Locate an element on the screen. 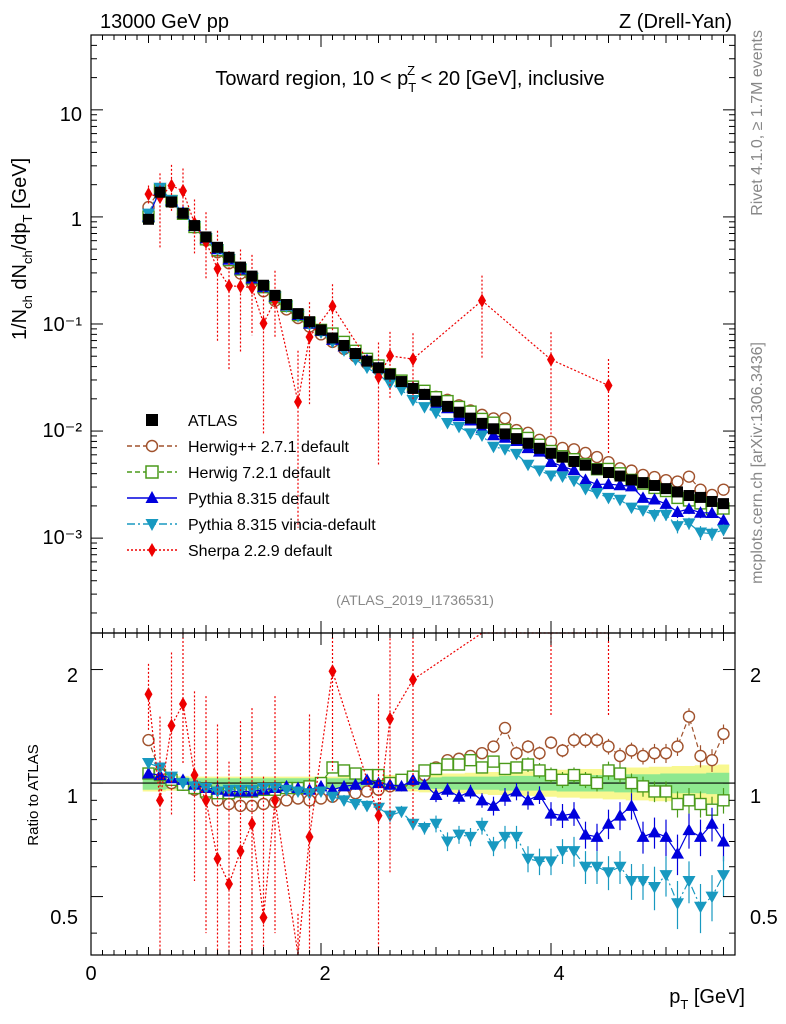 The height and width of the screenshot is (1024, 786). legend-entry-herwig7: Herwig 7.2.1 default is located at coordinates (229, 473).